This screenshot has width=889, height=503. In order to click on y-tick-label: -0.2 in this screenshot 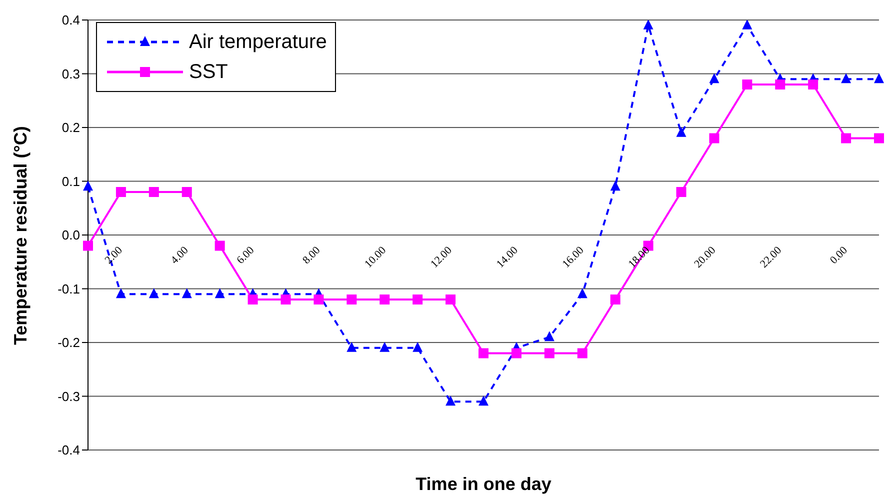, I will do `click(69, 342)`.